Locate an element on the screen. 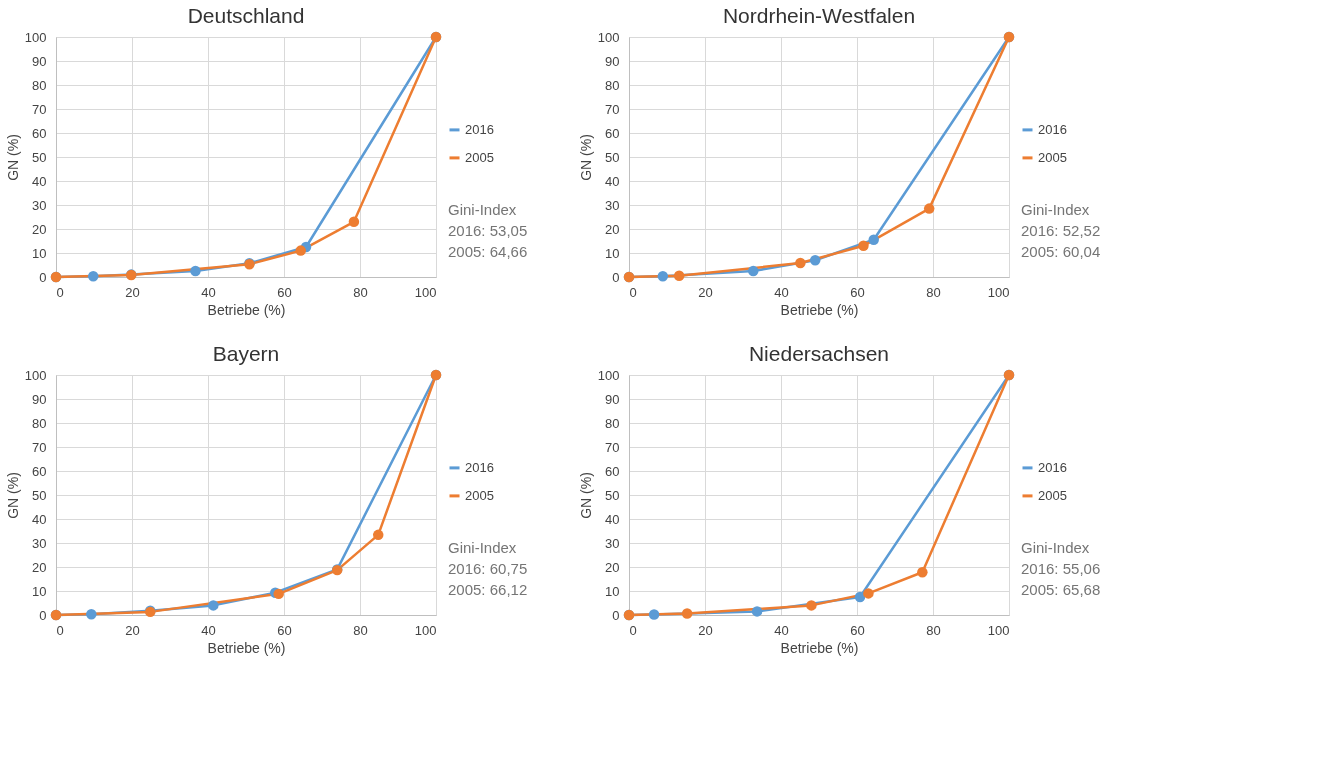 This screenshot has height=775, width=1329. text: 2016: 55,06 is located at coordinates (1061, 568).